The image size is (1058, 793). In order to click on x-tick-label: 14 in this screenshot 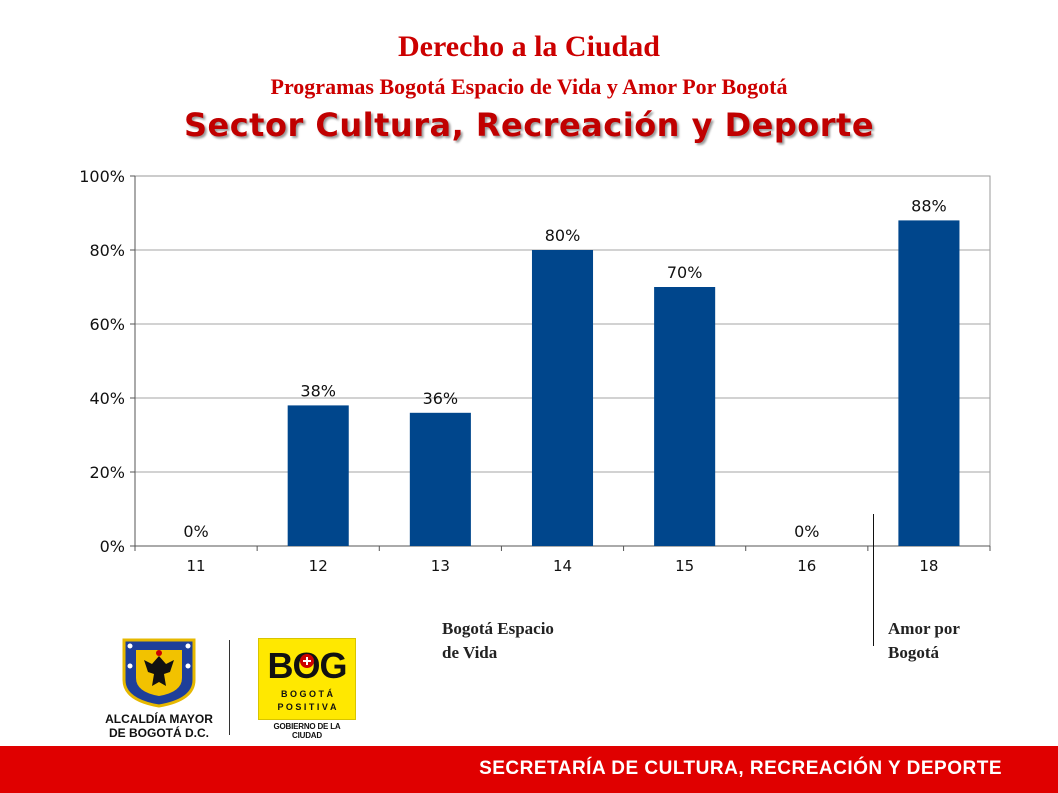, I will do `click(562, 566)`.